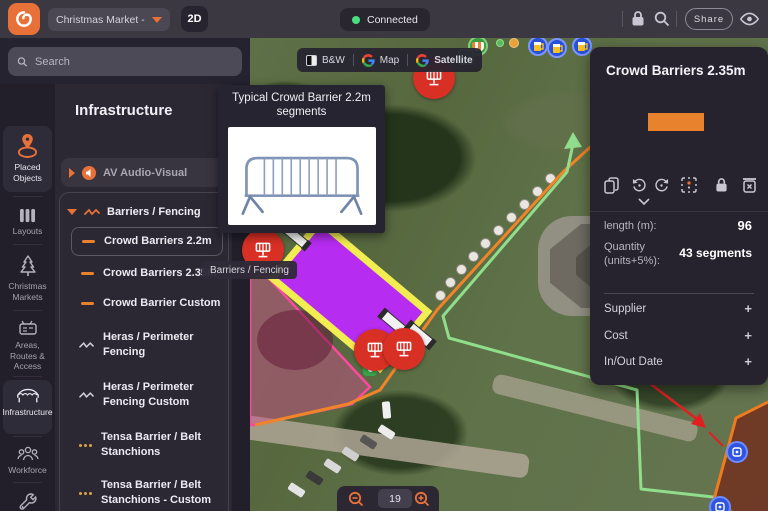 This screenshot has width=768, height=511. Describe the element at coordinates (630, 226) in the screenshot. I see `length-label: length (m):` at that location.